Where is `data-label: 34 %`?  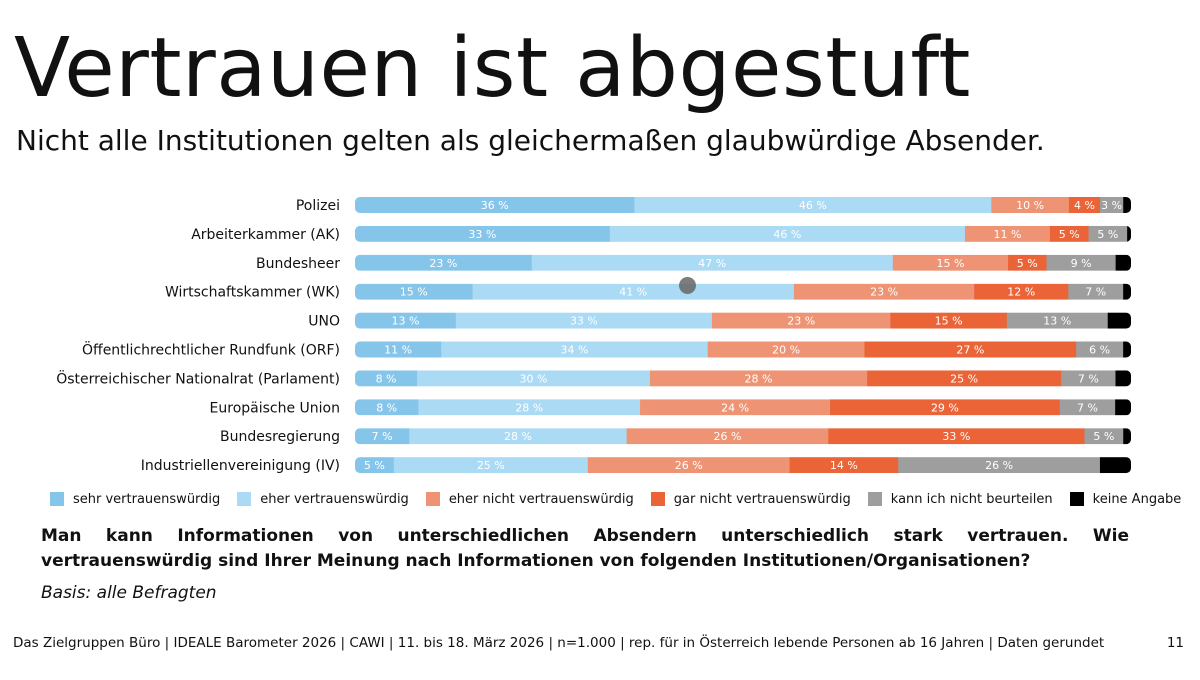 data-label: 34 % is located at coordinates (574, 350).